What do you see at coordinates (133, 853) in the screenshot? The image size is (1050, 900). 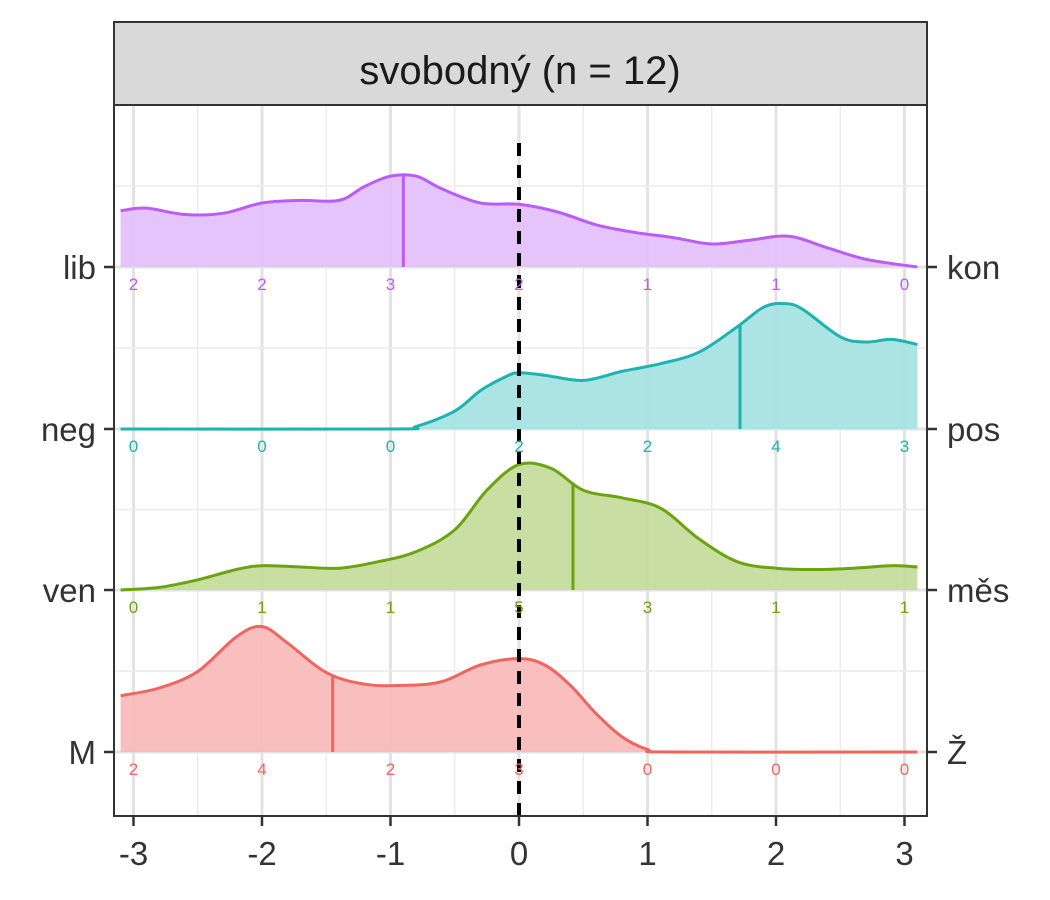 I see `x-tick-label: -3` at bounding box center [133, 853].